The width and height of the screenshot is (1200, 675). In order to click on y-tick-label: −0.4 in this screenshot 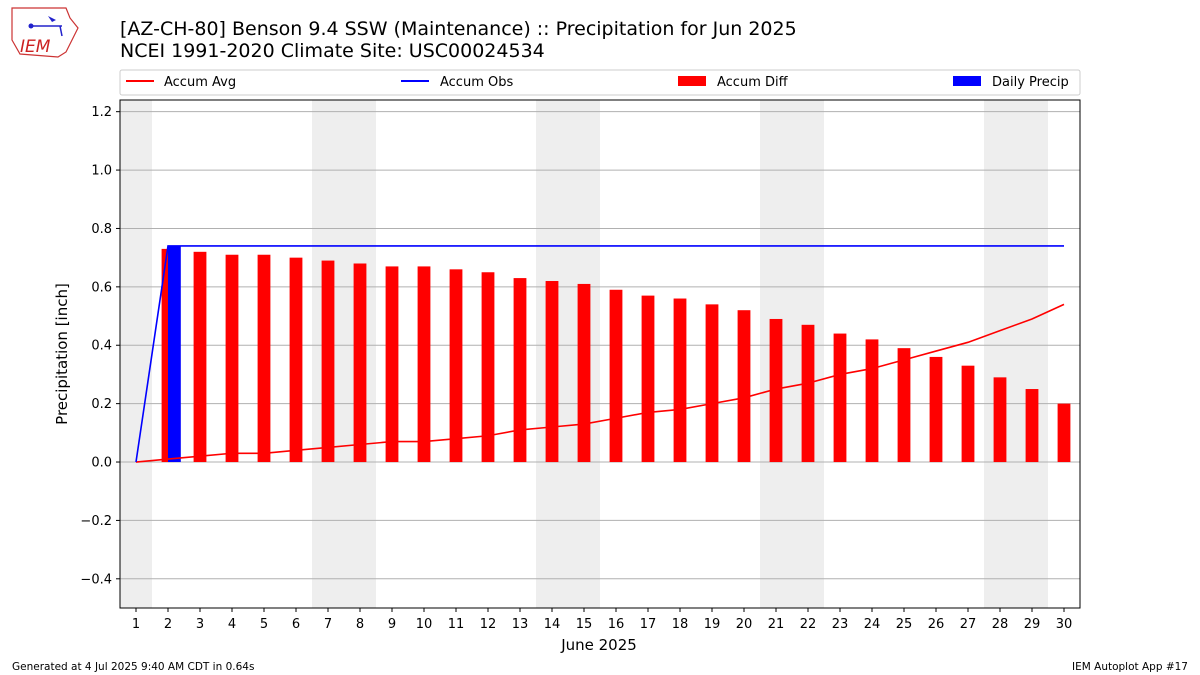, I will do `click(96, 579)`.